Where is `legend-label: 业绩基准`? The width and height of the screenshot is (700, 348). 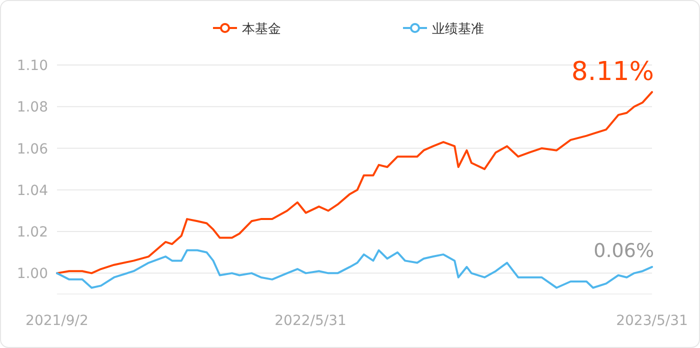
legend-label: 业绩基准 is located at coordinates (458, 29).